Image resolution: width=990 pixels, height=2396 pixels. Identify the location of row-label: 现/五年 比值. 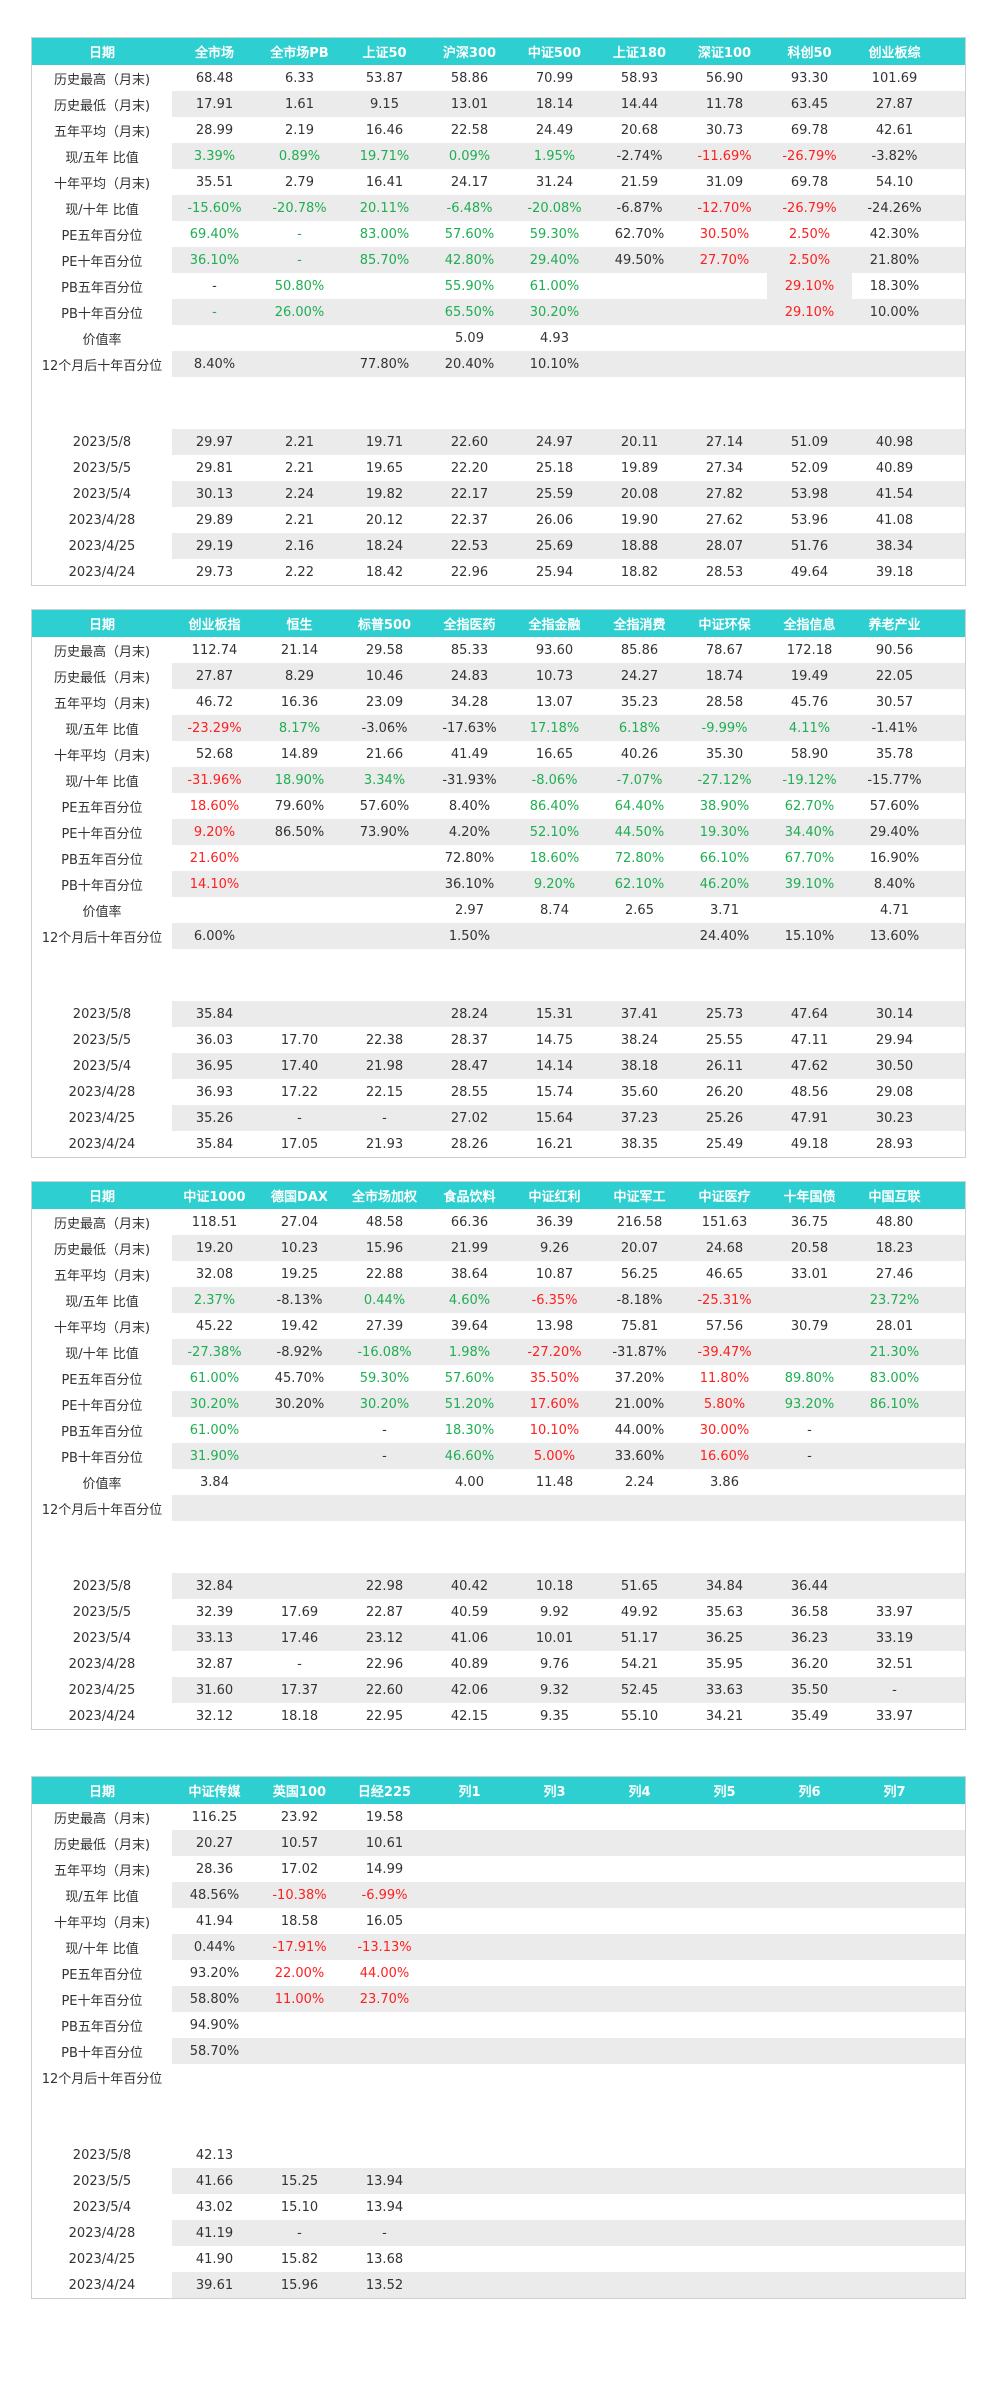
(102, 1300).